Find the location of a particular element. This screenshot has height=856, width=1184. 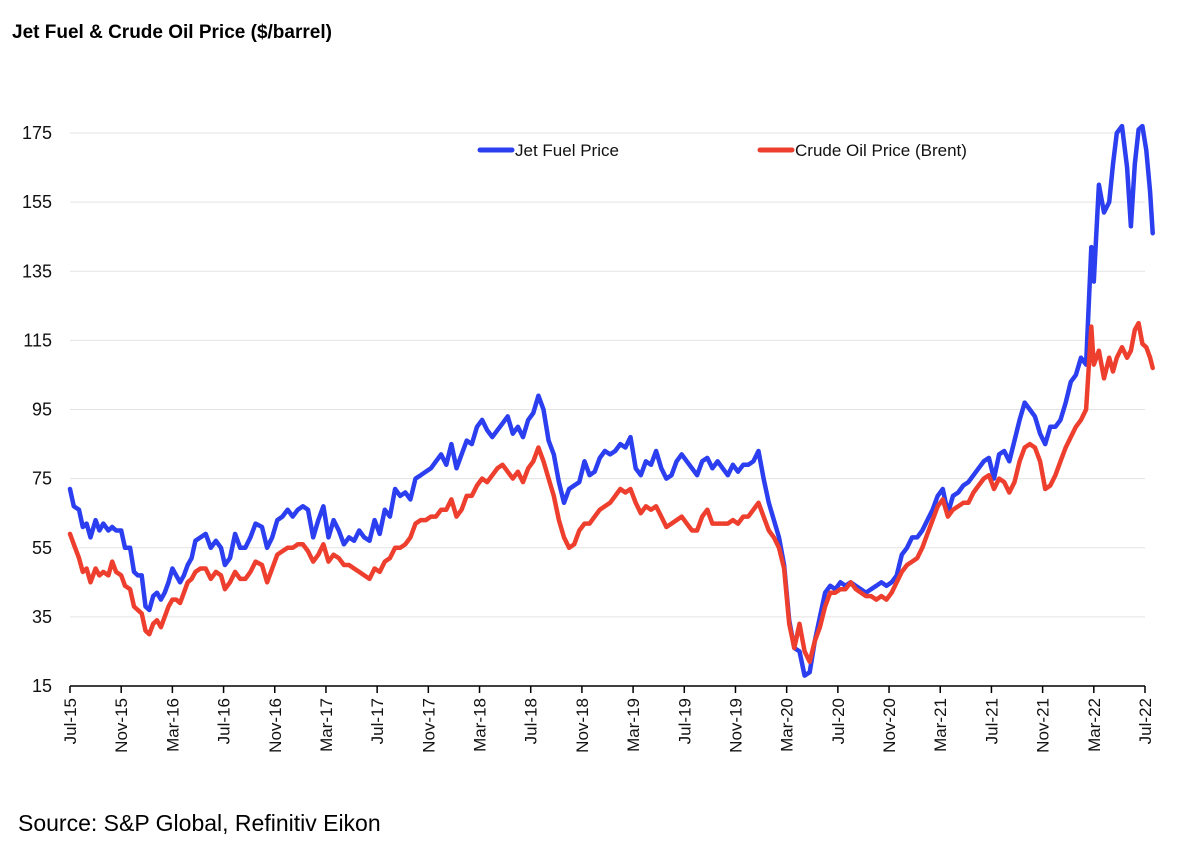

x-tick-label: Nov-15 is located at coordinates (121, 725).